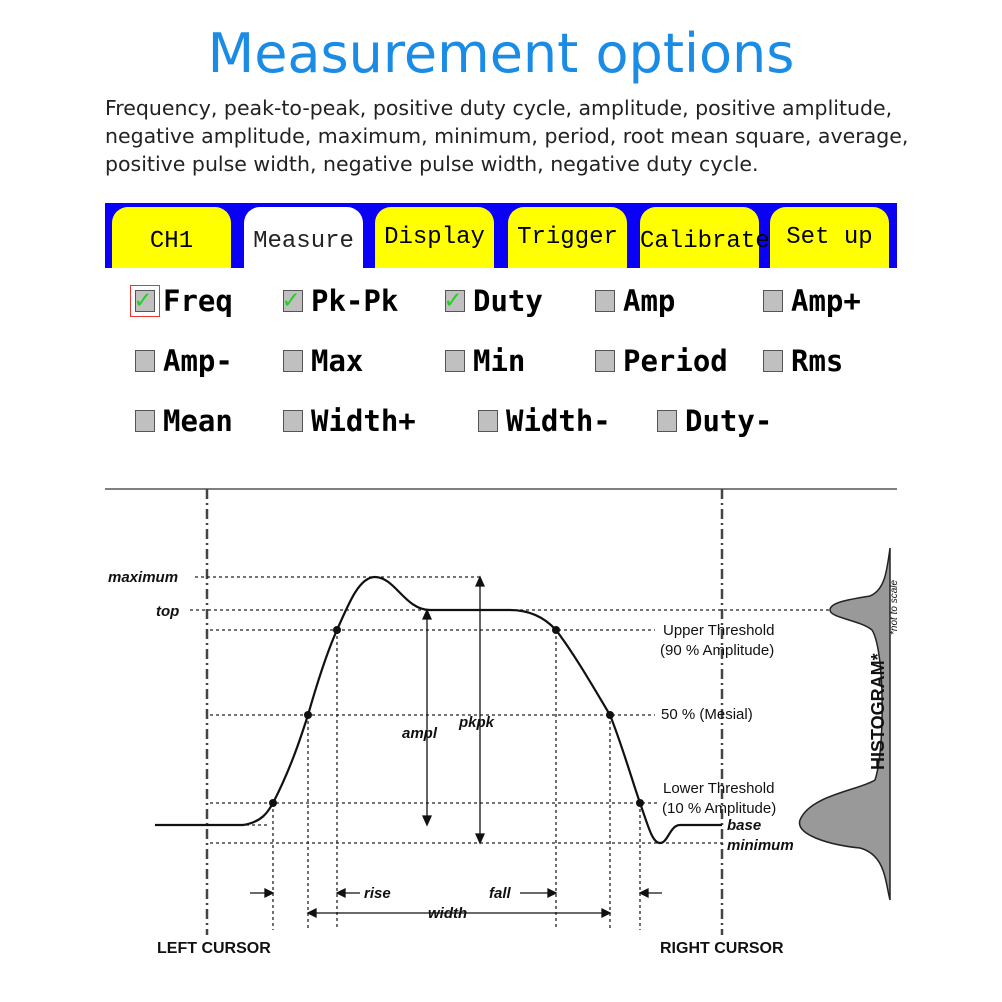 The image size is (1002, 1002). I want to click on label-width: width, so click(447, 913).